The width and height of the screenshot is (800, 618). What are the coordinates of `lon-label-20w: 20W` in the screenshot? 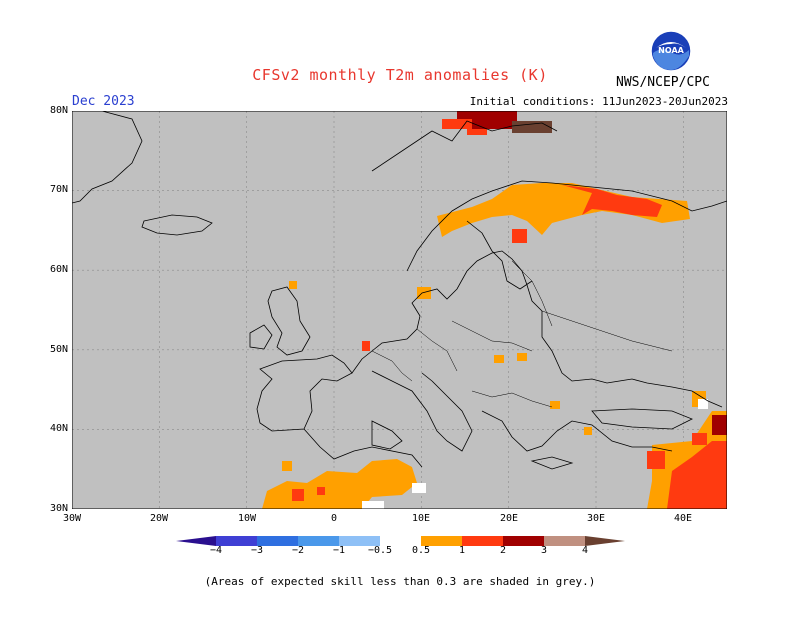 It's located at (159, 518).